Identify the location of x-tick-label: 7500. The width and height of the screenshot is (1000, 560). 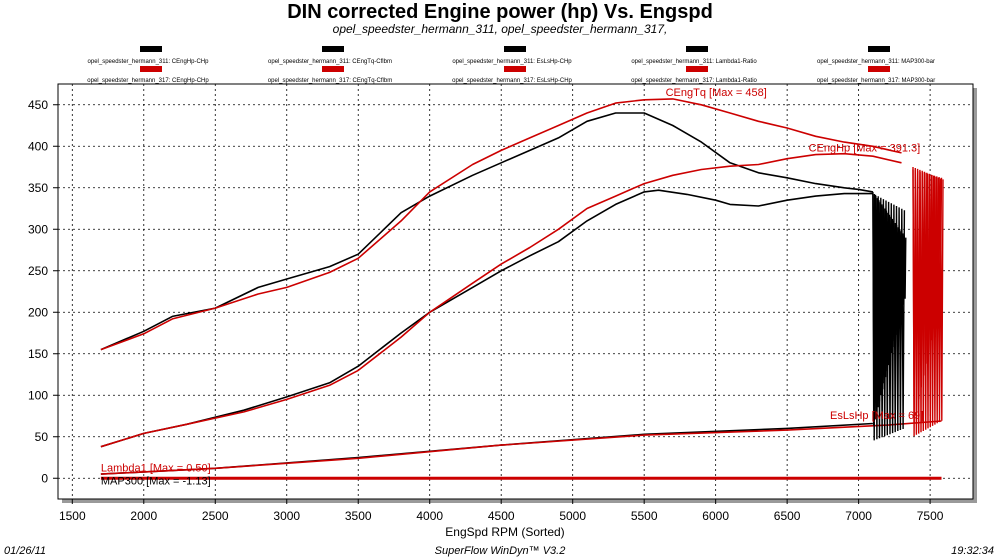
(930, 516).